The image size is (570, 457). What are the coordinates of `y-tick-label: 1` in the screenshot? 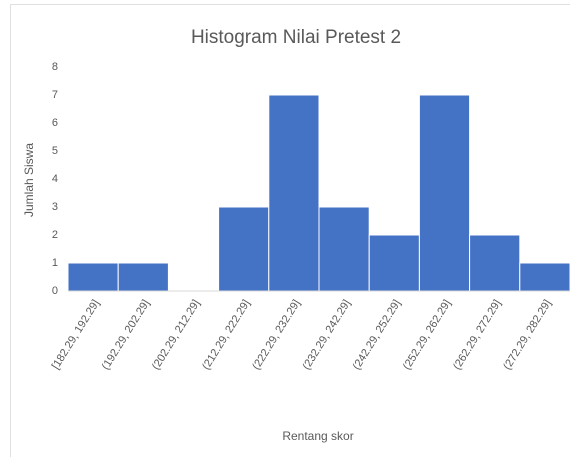 It's located at (55, 263).